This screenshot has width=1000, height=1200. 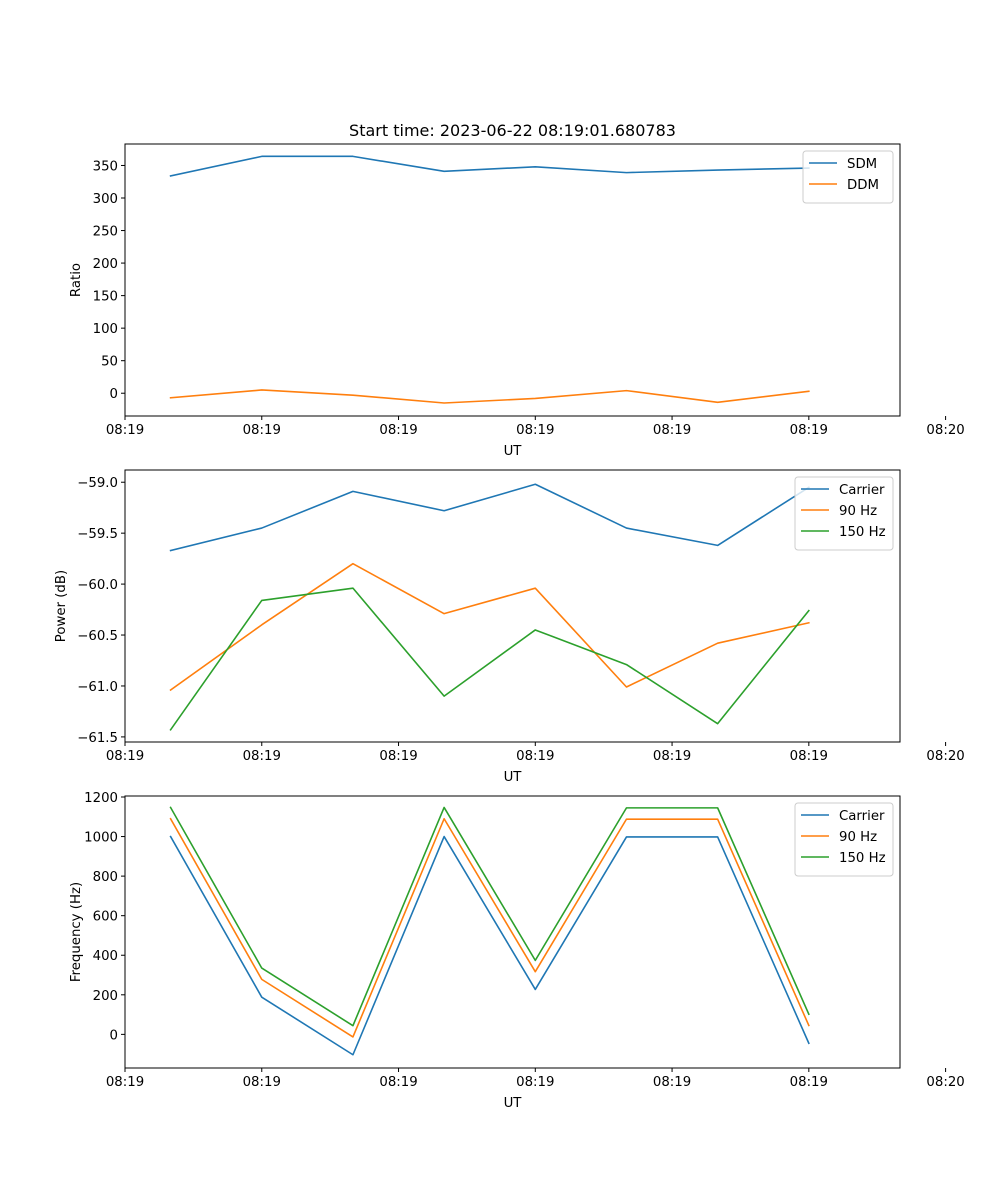 What do you see at coordinates (97, 534) in the screenshot?
I see `y-tick-label: −59.5` at bounding box center [97, 534].